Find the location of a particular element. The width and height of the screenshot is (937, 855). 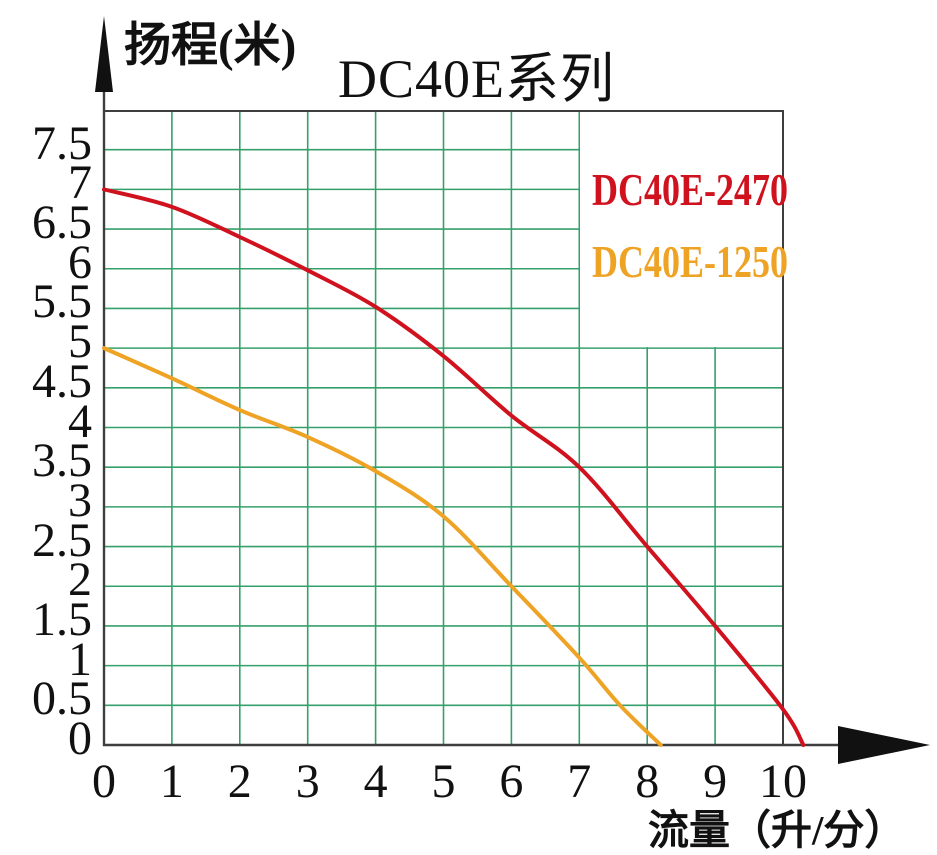

y-tick-label: 2 is located at coordinates (80, 580).